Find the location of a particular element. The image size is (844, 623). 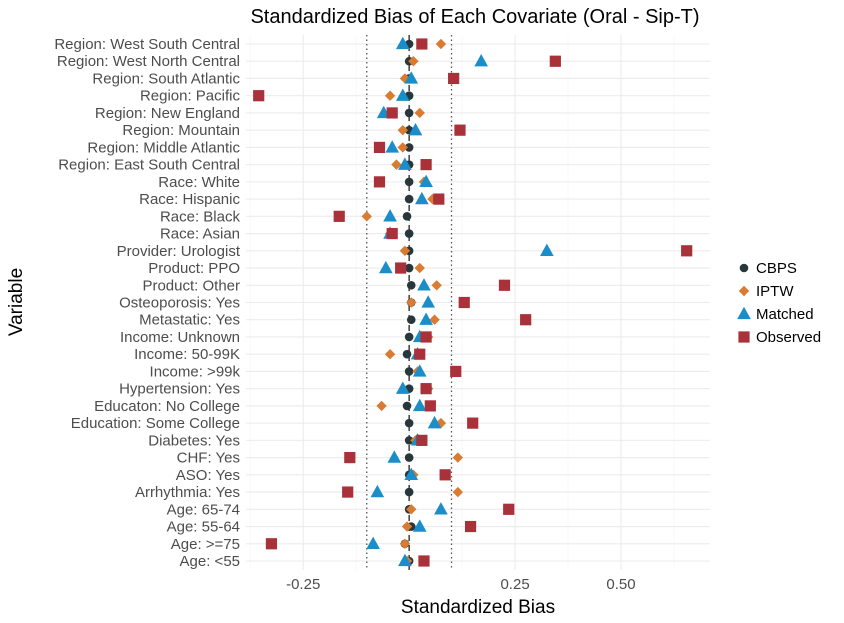

y-tick-label: Income: Unknown is located at coordinates (180, 337).